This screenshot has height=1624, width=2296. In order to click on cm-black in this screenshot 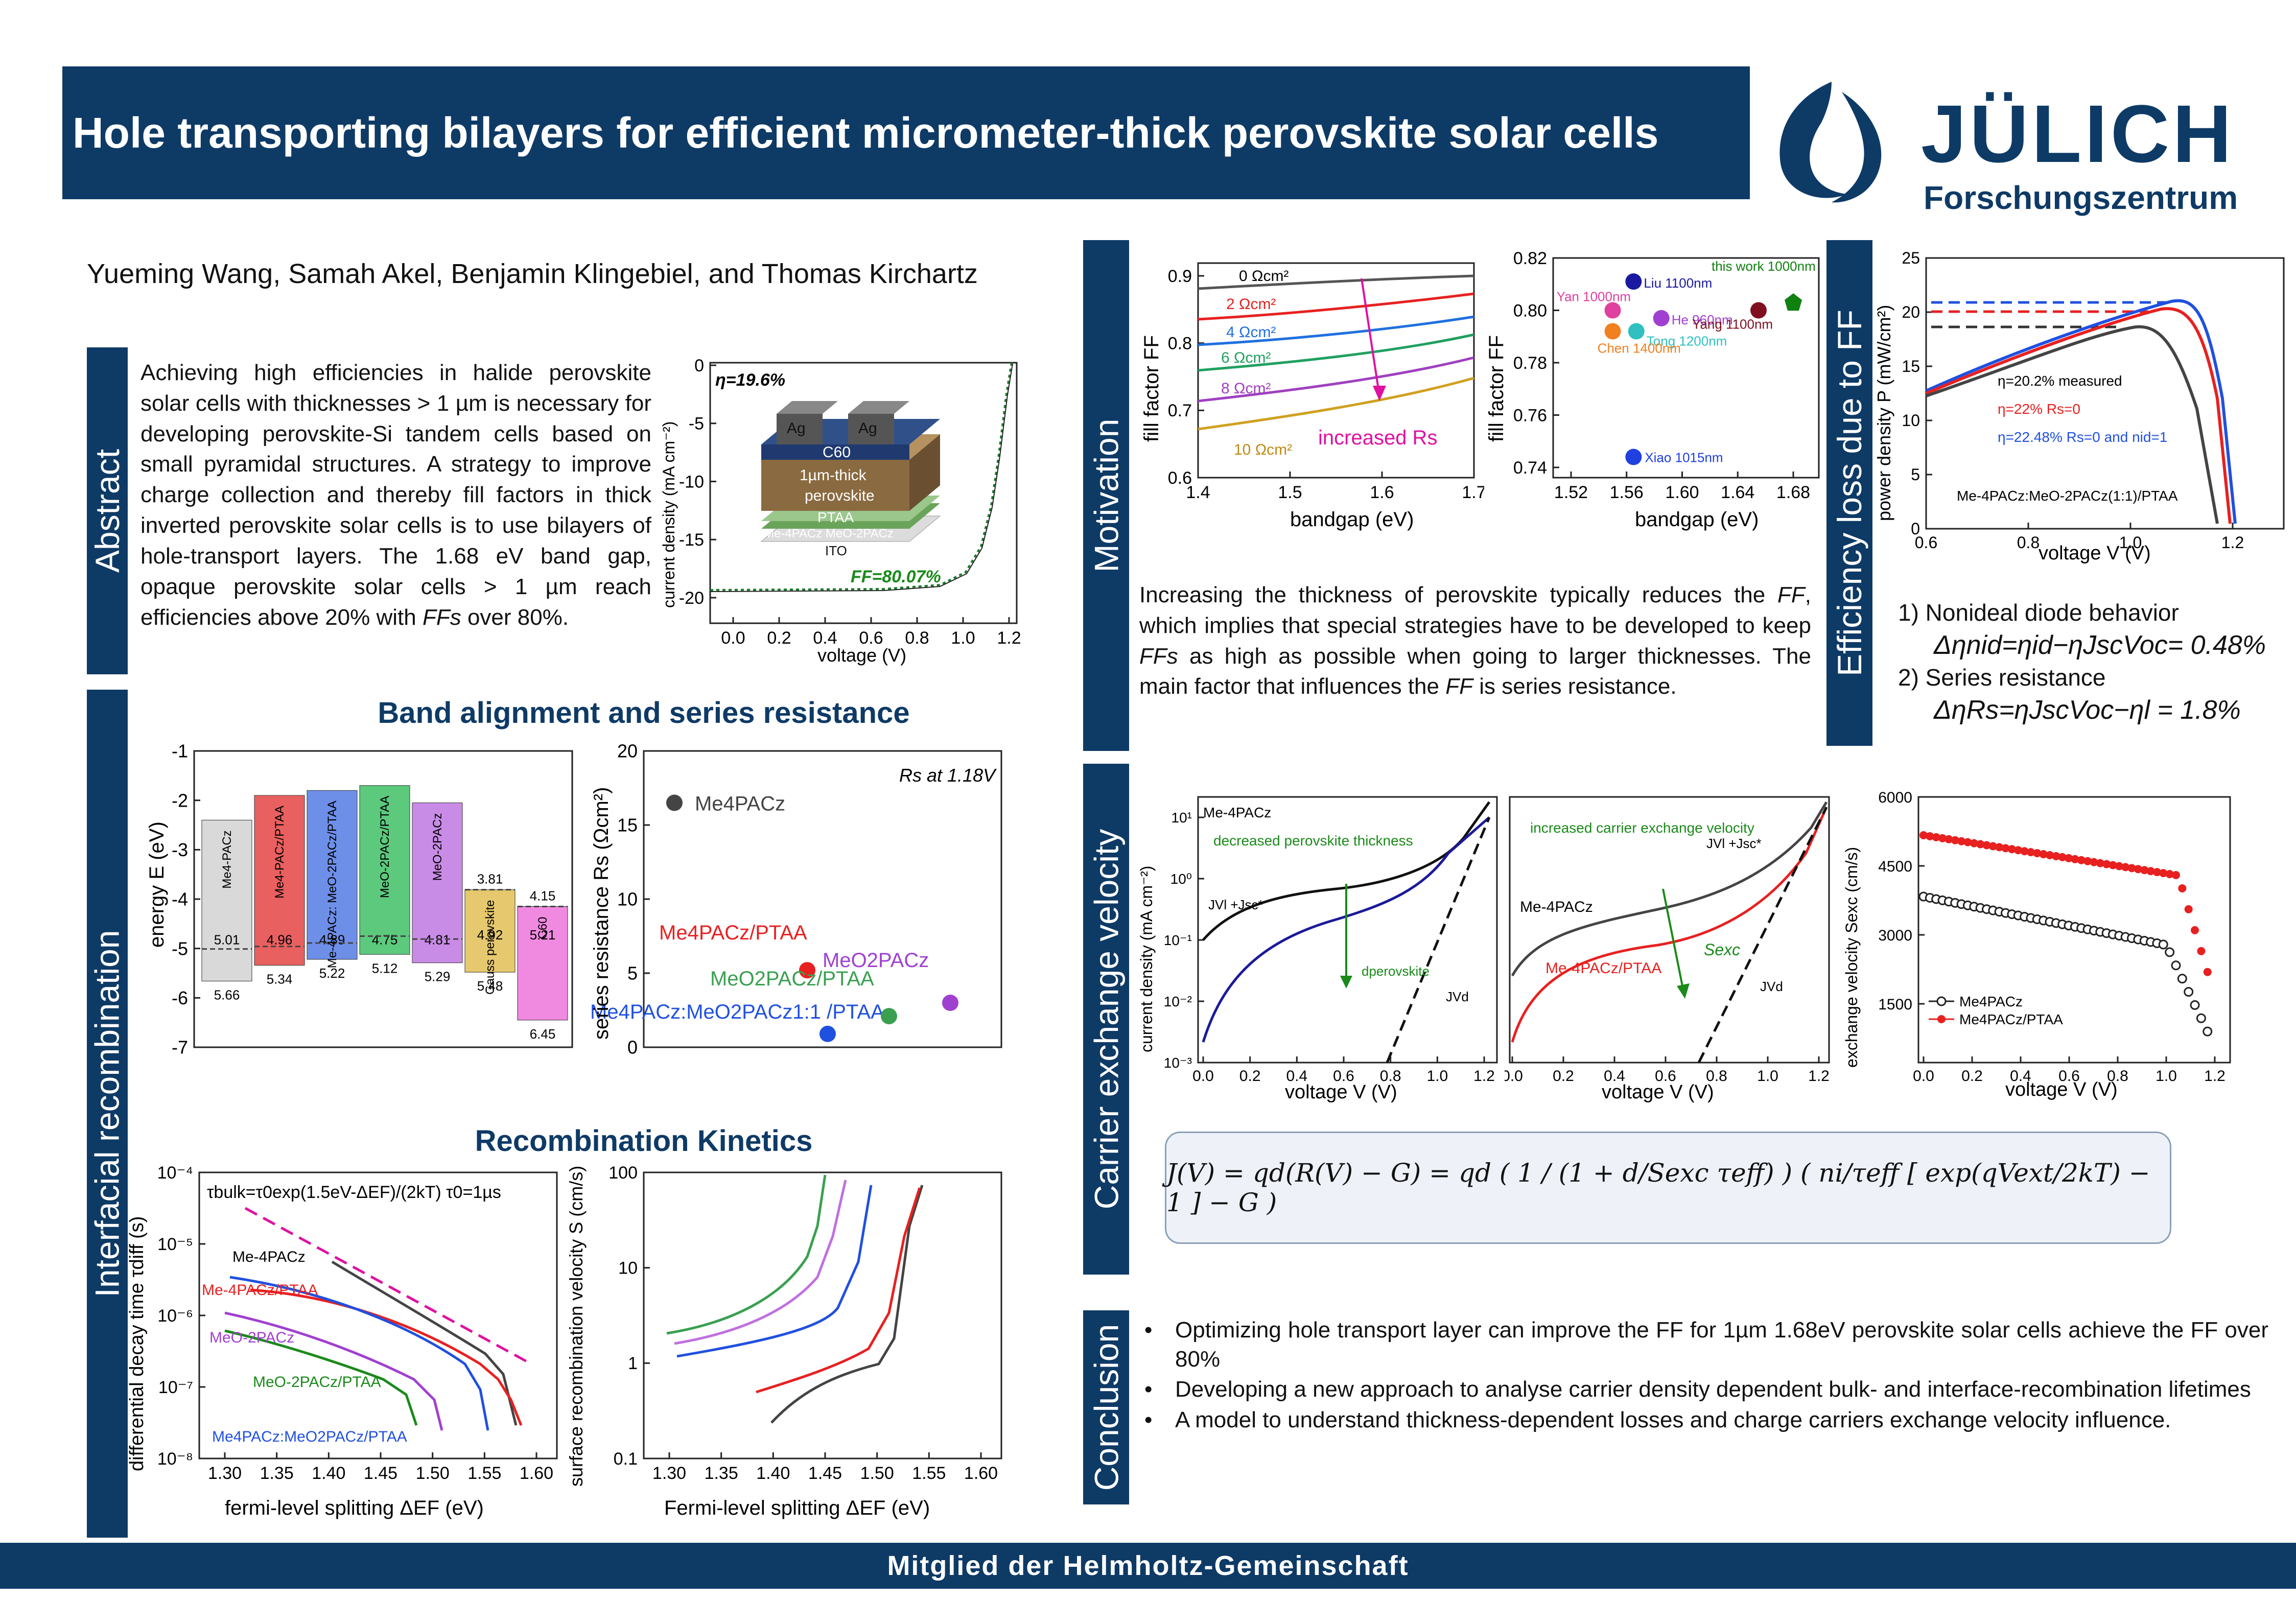, I will do `click(1669, 889)`.